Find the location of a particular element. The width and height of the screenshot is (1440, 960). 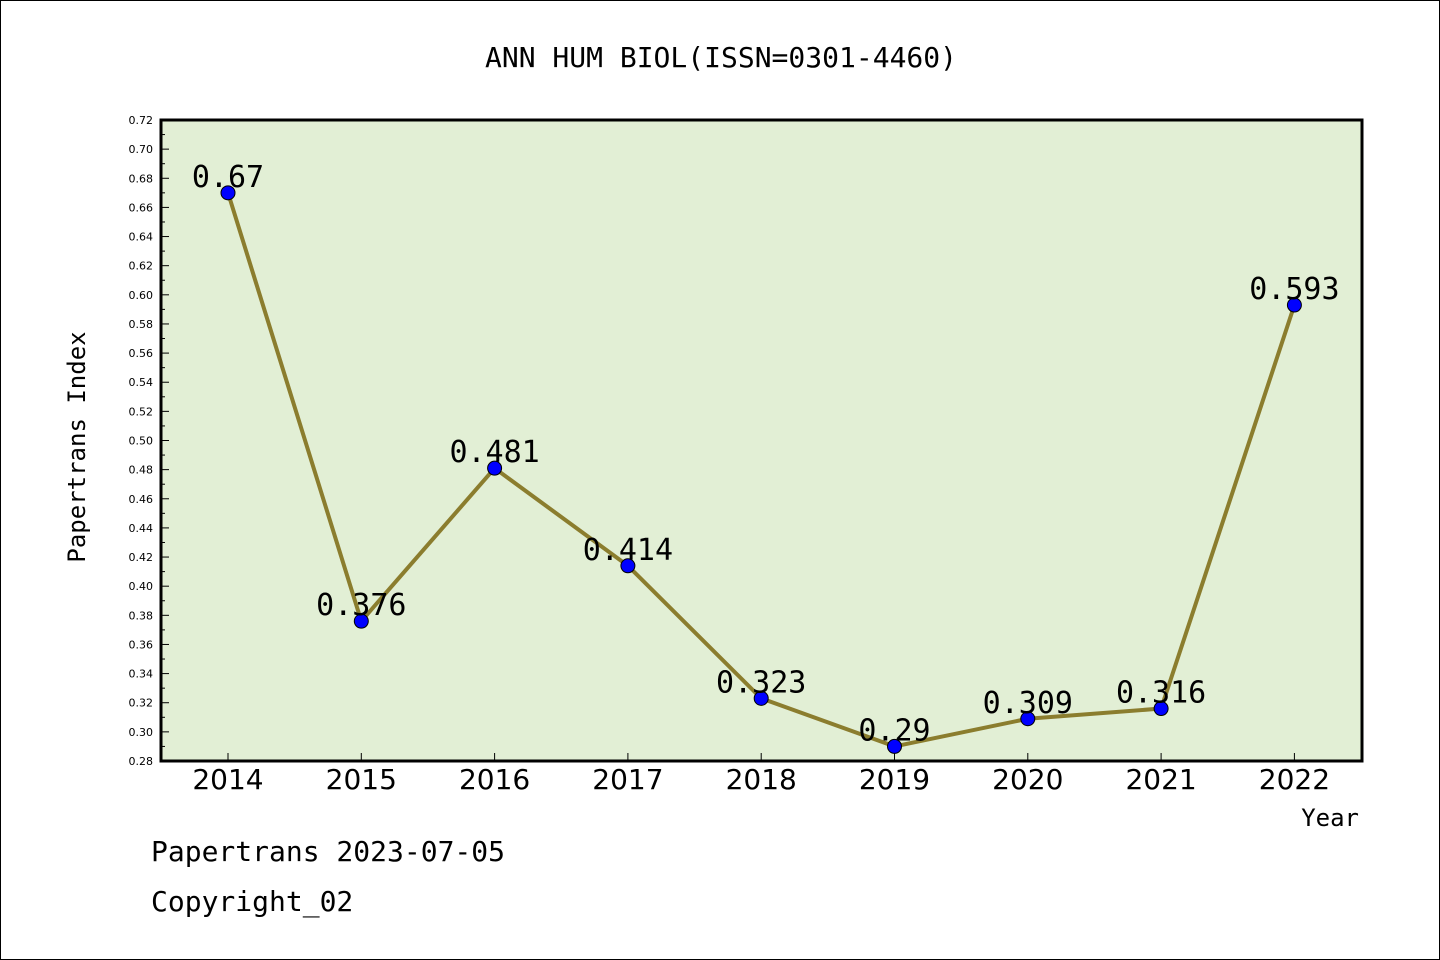

x-tick-label: 2022 is located at coordinates (1294, 779).